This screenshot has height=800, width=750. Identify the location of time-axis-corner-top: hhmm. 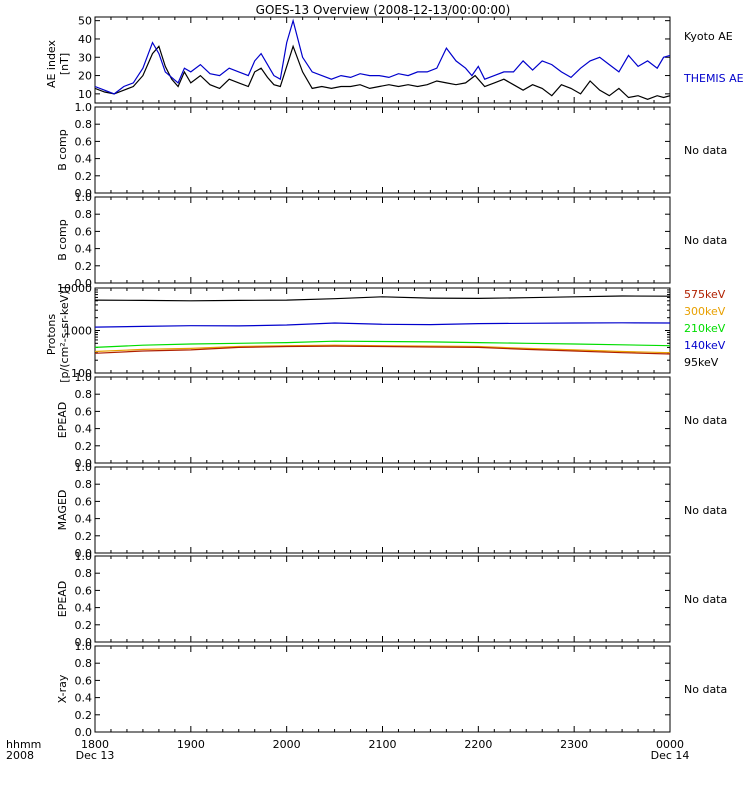
(23, 744).